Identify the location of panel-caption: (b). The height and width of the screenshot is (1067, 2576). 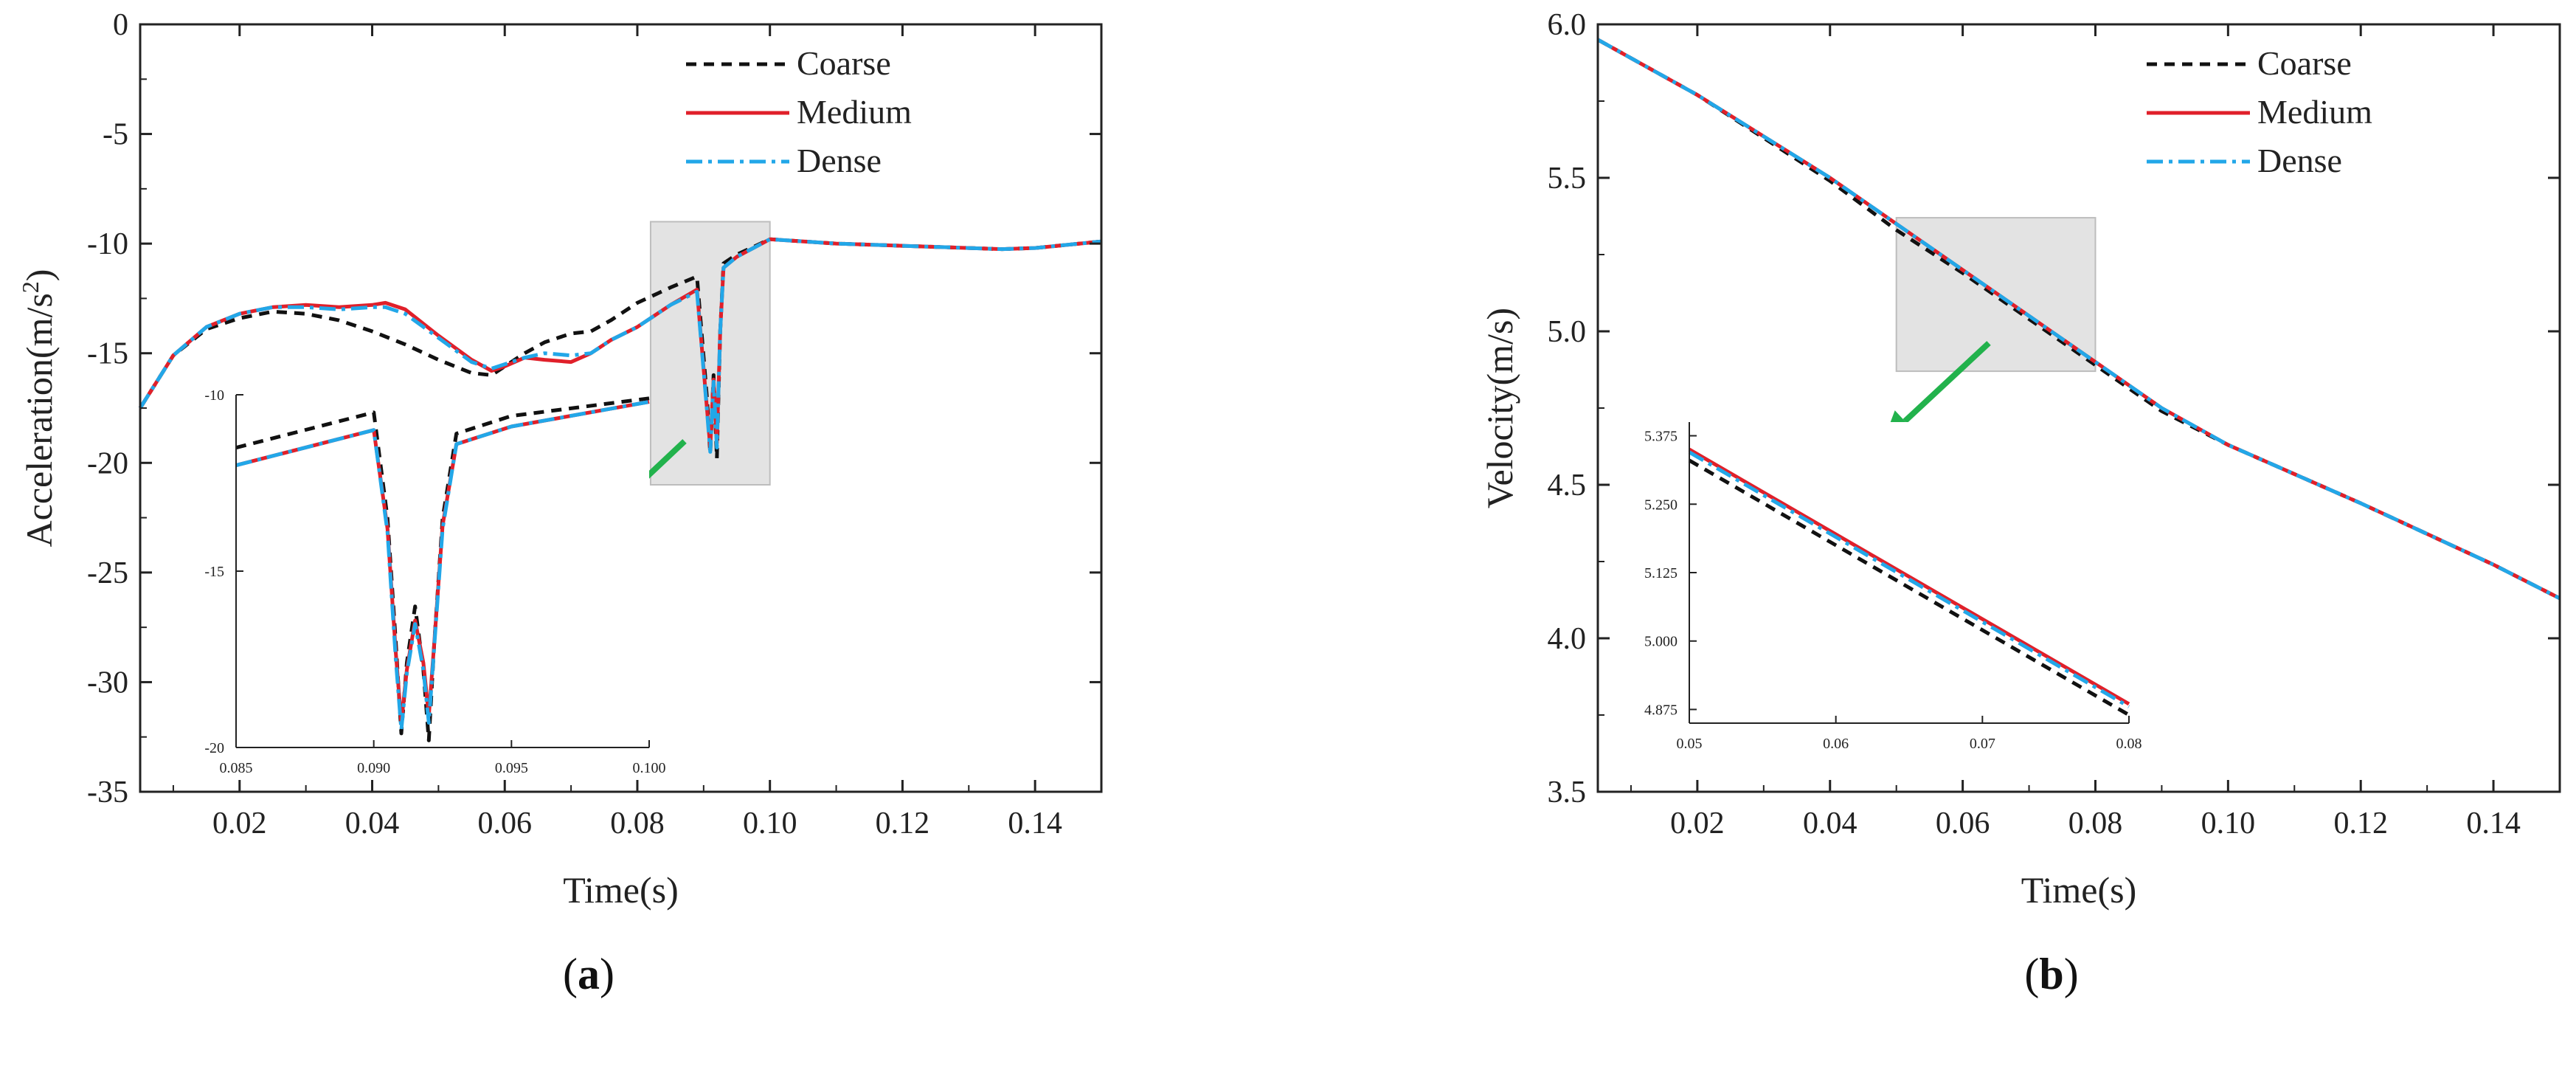
(2051, 974).